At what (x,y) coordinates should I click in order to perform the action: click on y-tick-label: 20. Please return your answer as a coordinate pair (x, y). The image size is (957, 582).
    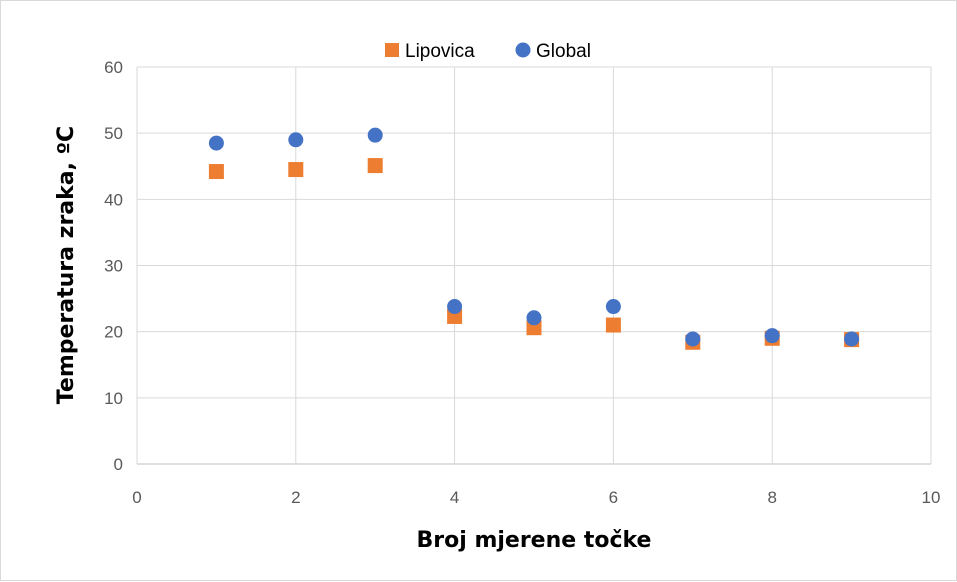
    Looking at the image, I should click on (113, 332).